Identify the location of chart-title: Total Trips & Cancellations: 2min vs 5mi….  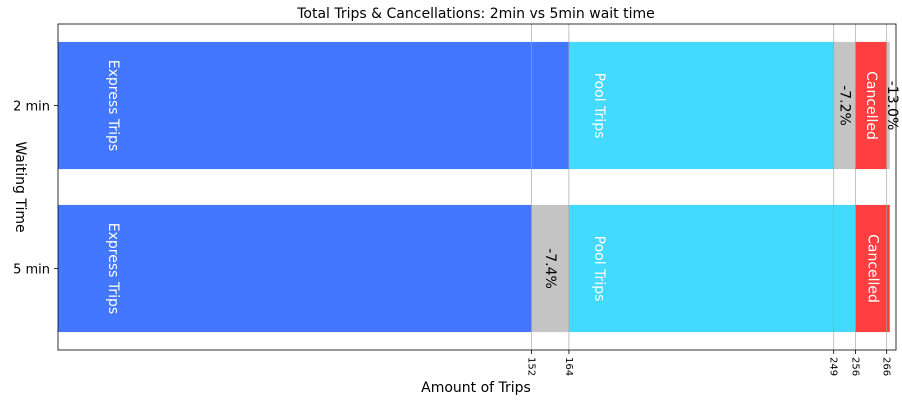
(475, 14).